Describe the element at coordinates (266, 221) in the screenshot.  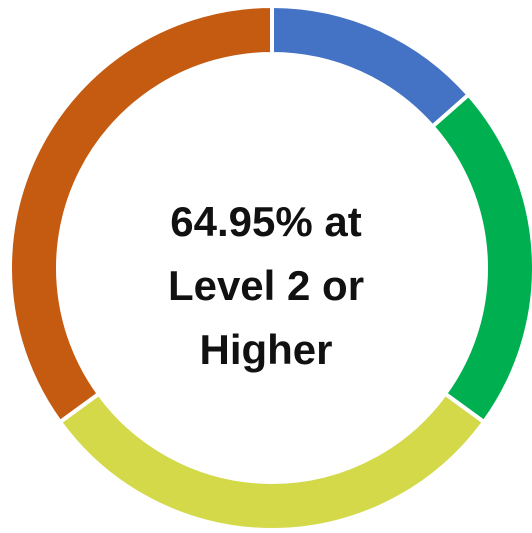
I see `center-label-line-1: 64.95% at` at that location.